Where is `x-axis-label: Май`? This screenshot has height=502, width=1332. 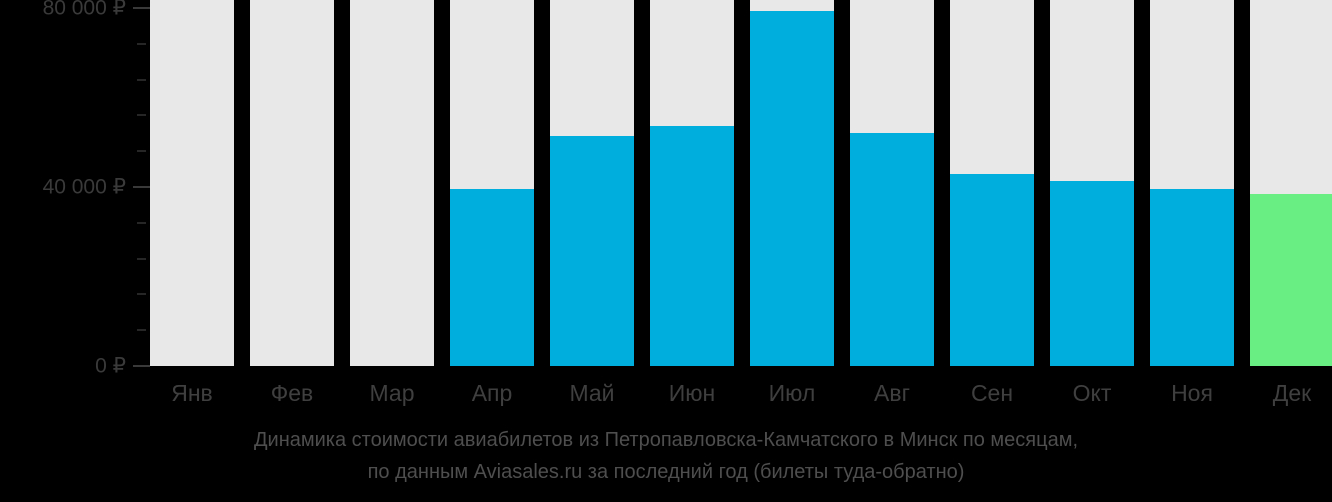
x-axis-label: Май is located at coordinates (592, 393).